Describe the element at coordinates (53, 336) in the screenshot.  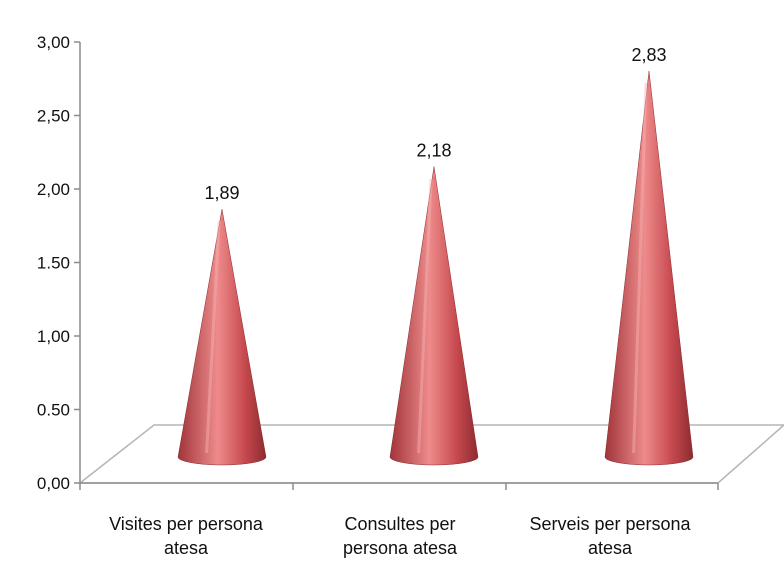
I see `y-tick-label: 1,00` at that location.